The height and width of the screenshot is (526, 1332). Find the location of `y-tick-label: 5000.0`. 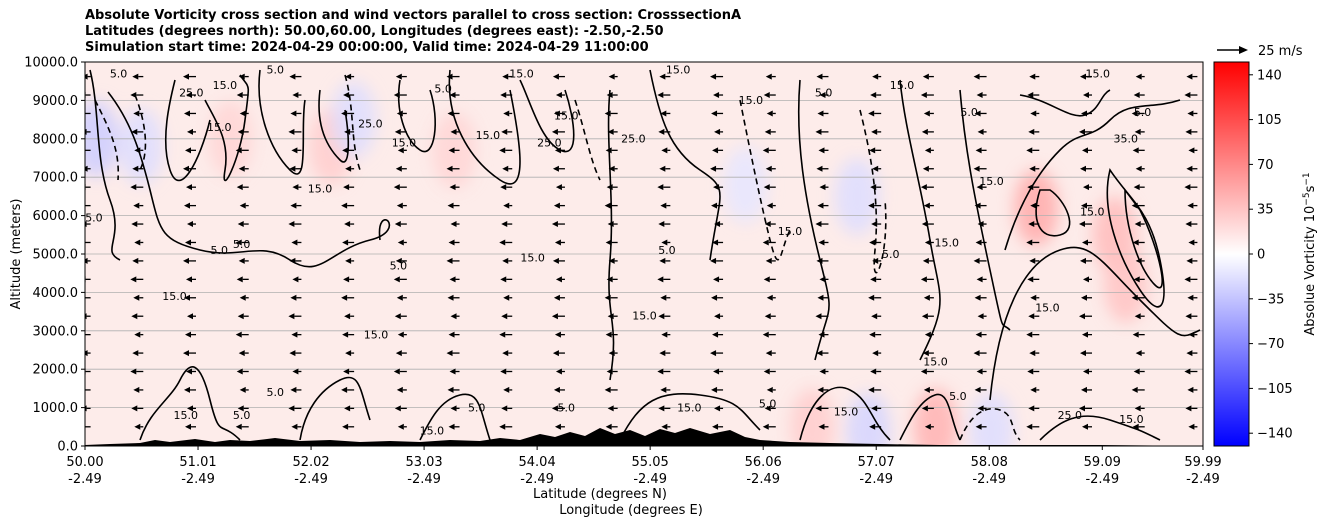

y-tick-label: 5000.0 is located at coordinates (56, 255).